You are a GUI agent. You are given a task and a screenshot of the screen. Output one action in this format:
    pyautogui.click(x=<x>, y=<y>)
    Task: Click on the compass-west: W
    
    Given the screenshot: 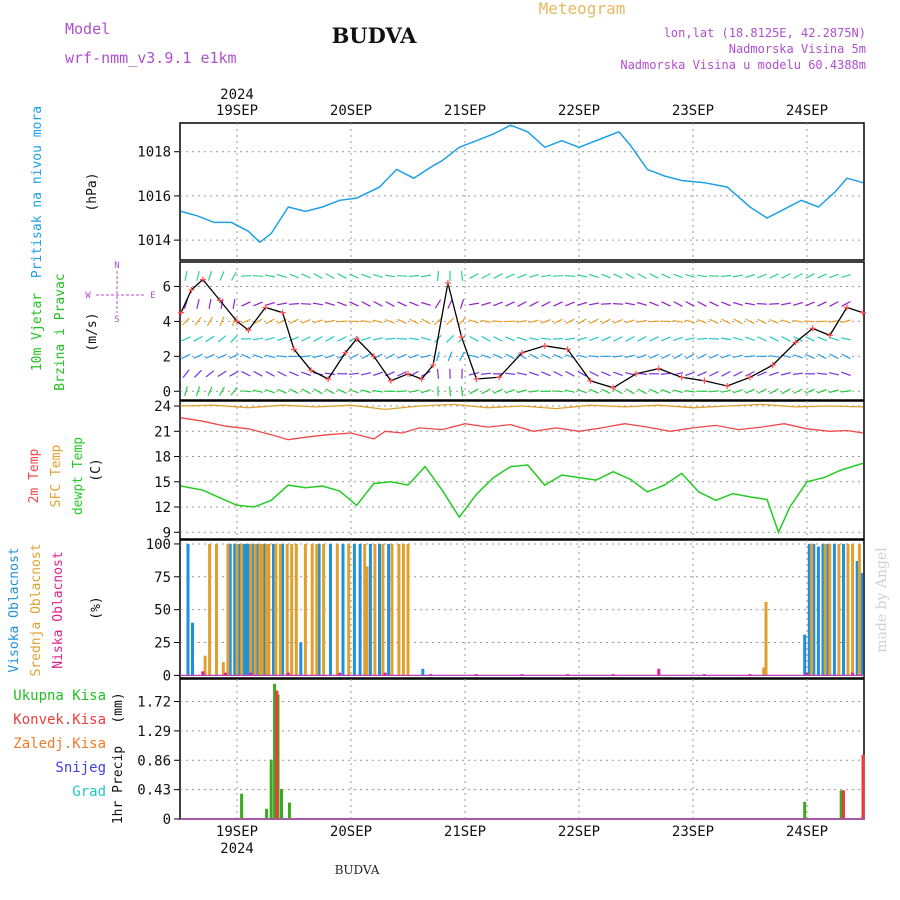 What is the action you would take?
    pyautogui.click(x=88, y=296)
    